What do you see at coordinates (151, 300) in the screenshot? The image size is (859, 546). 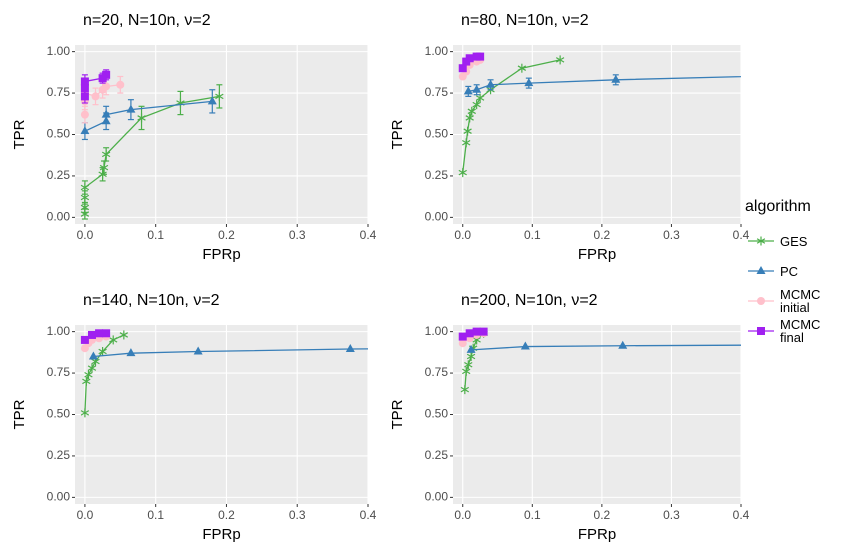 I see `panel-title: n=140, N=10n, ν=2` at bounding box center [151, 300].